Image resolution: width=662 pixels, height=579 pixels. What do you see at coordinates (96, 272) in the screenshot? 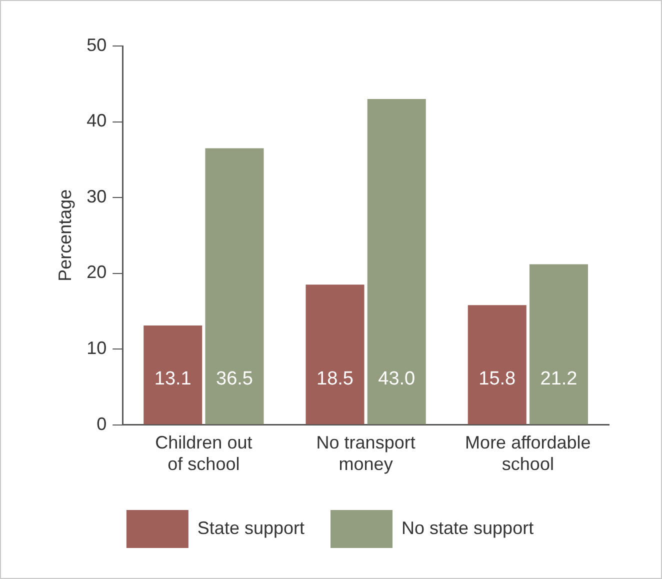
I see `y-tick-label: 20` at bounding box center [96, 272].